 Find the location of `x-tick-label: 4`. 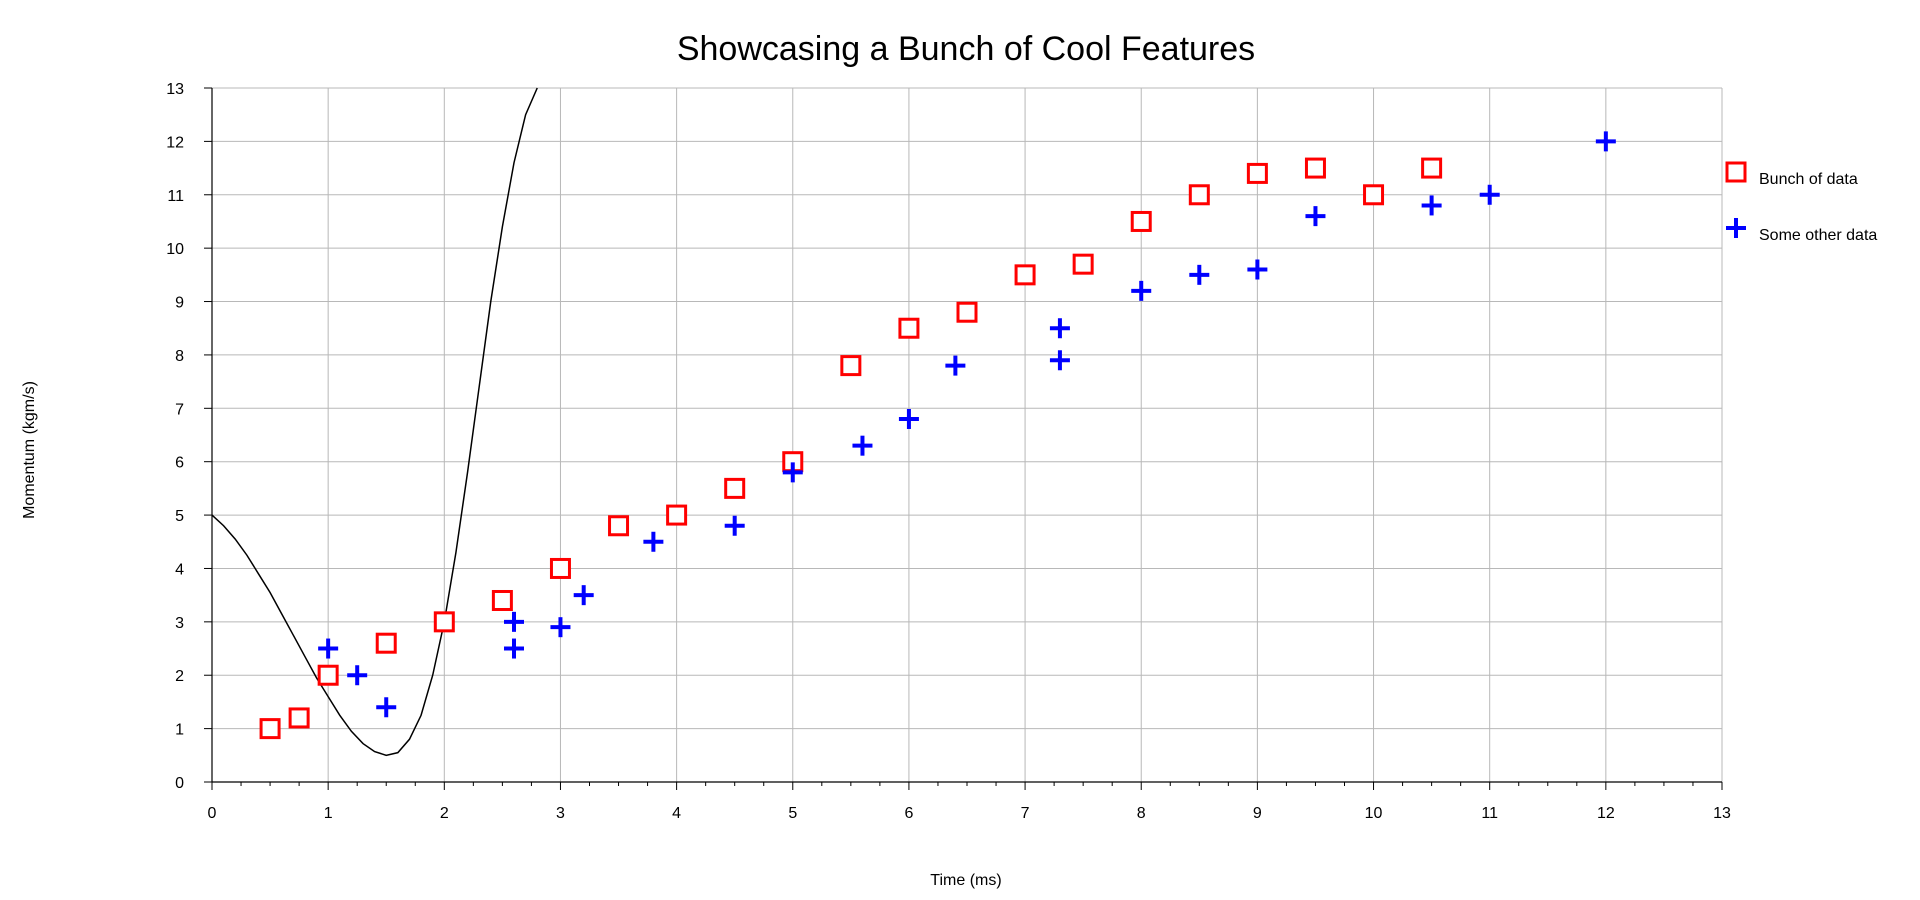

x-tick-label: 4 is located at coordinates (676, 813).